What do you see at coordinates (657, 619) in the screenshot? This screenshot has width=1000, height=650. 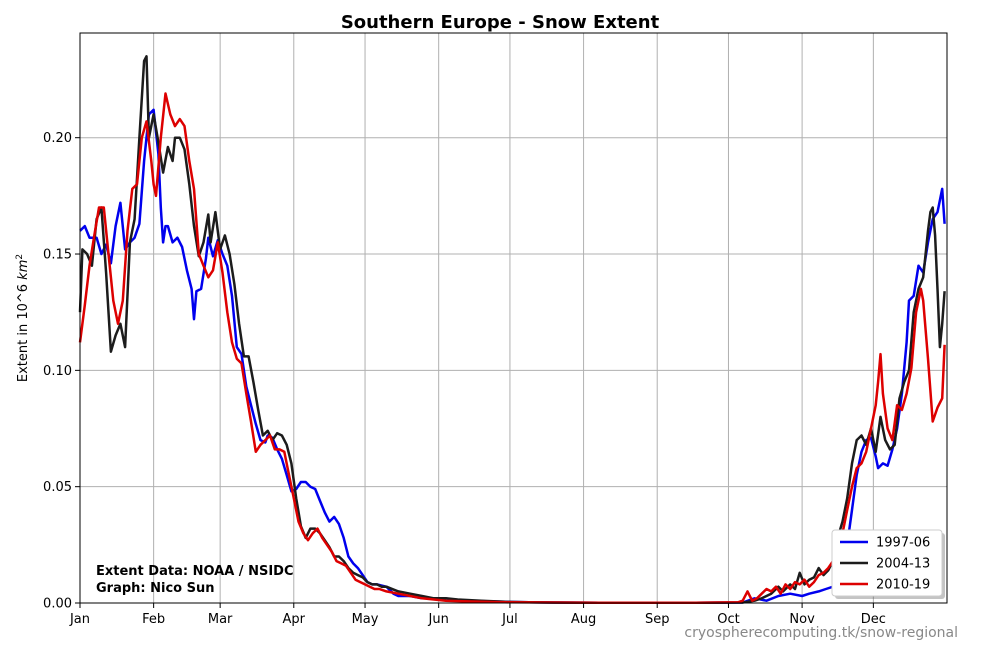 I see `x-tick-label: Sep` at bounding box center [657, 619].